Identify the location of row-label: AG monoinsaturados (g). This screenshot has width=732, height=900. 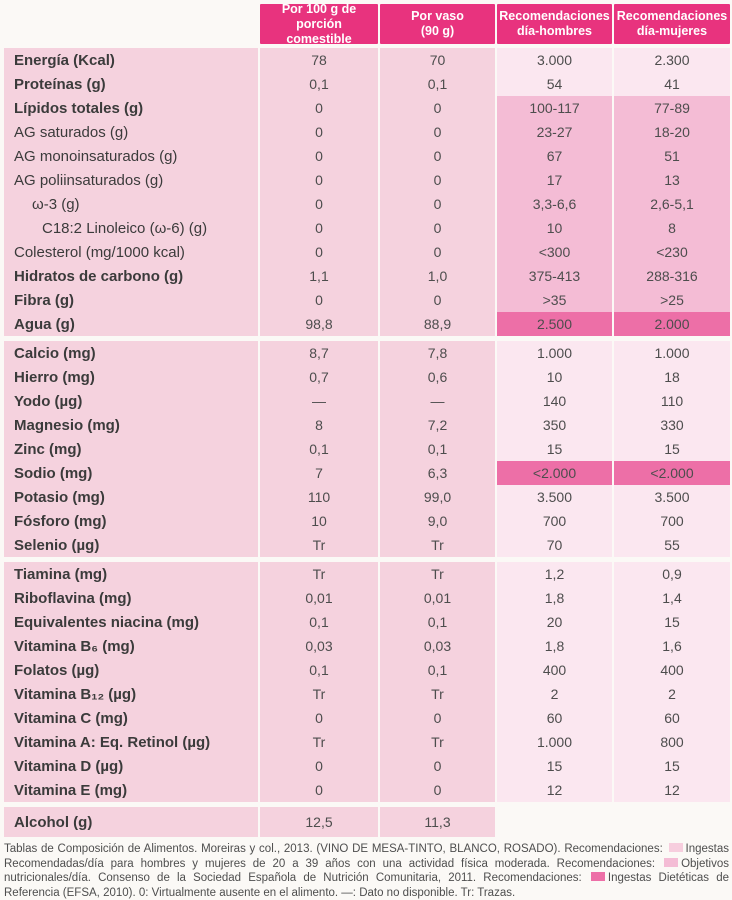
(131, 156).